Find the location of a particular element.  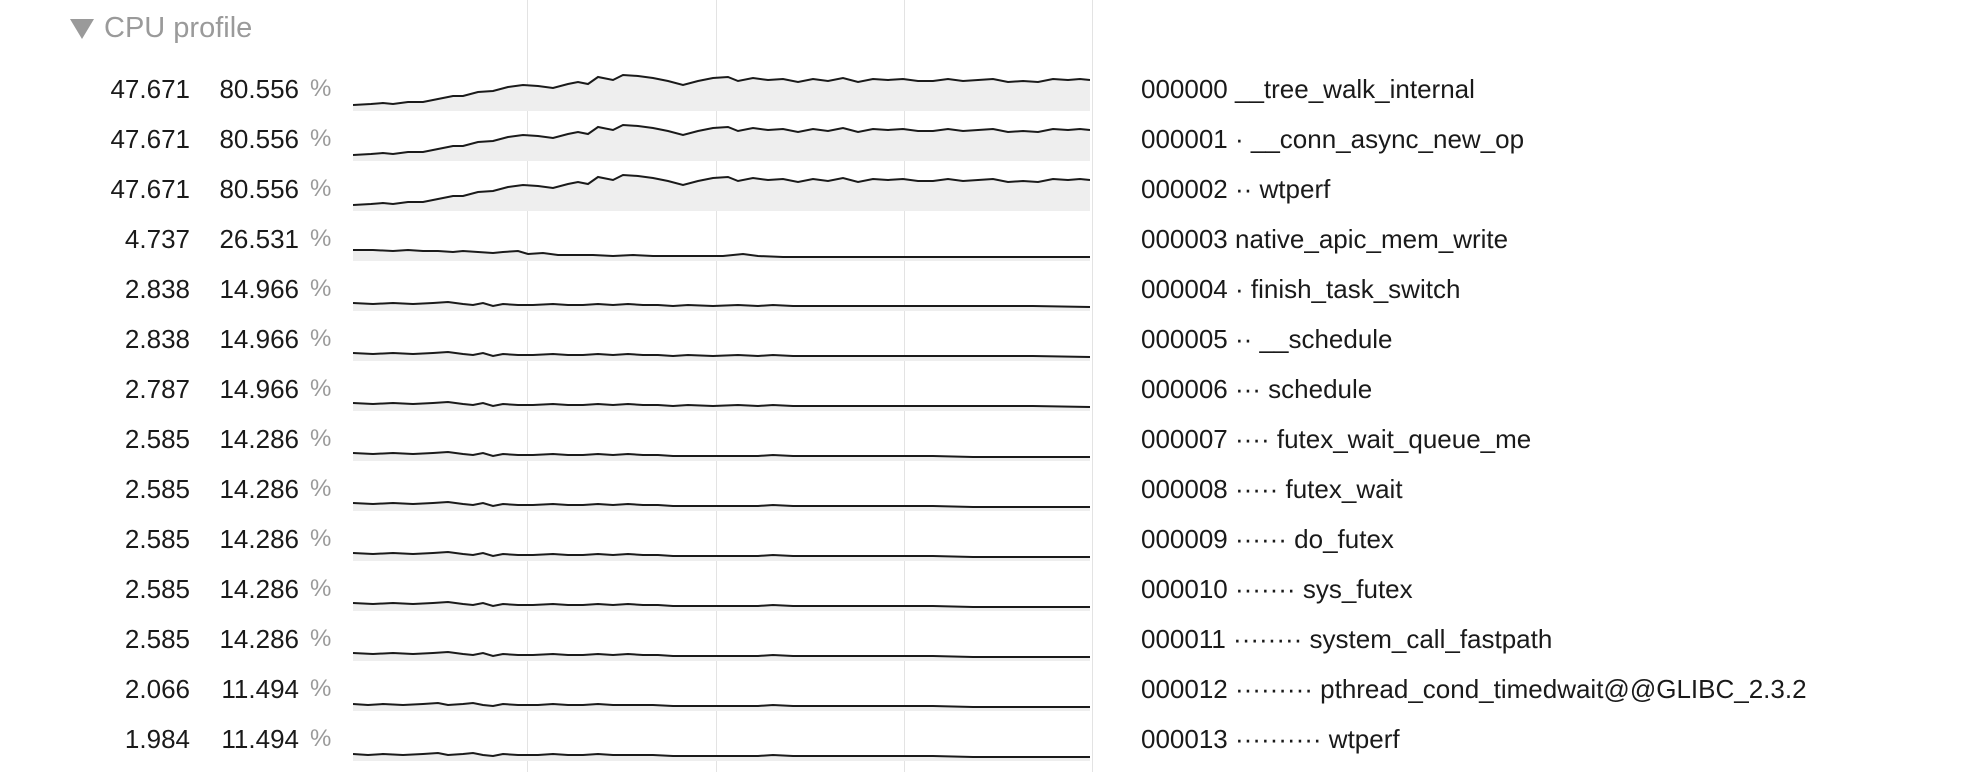

profile-row: 2.585 14.286 % 000008 ····· futex_wait is located at coordinates (987, 490).